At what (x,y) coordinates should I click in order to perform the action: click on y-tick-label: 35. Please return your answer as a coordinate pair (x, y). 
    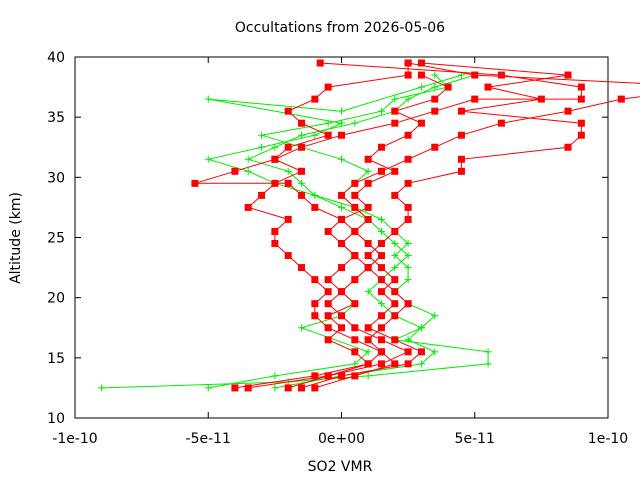
    Looking at the image, I should click on (56, 118).